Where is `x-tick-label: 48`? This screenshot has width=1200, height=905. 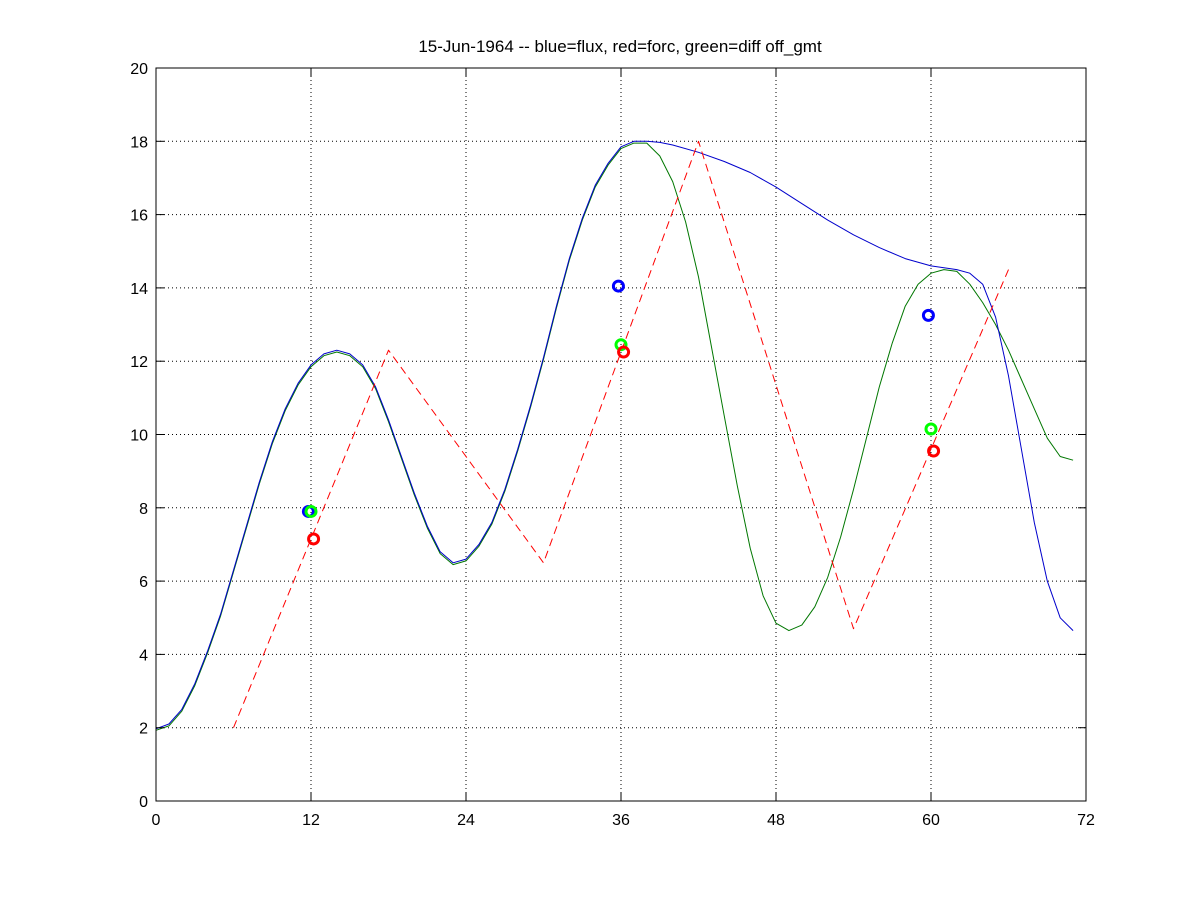
x-tick-label: 48 is located at coordinates (776, 820).